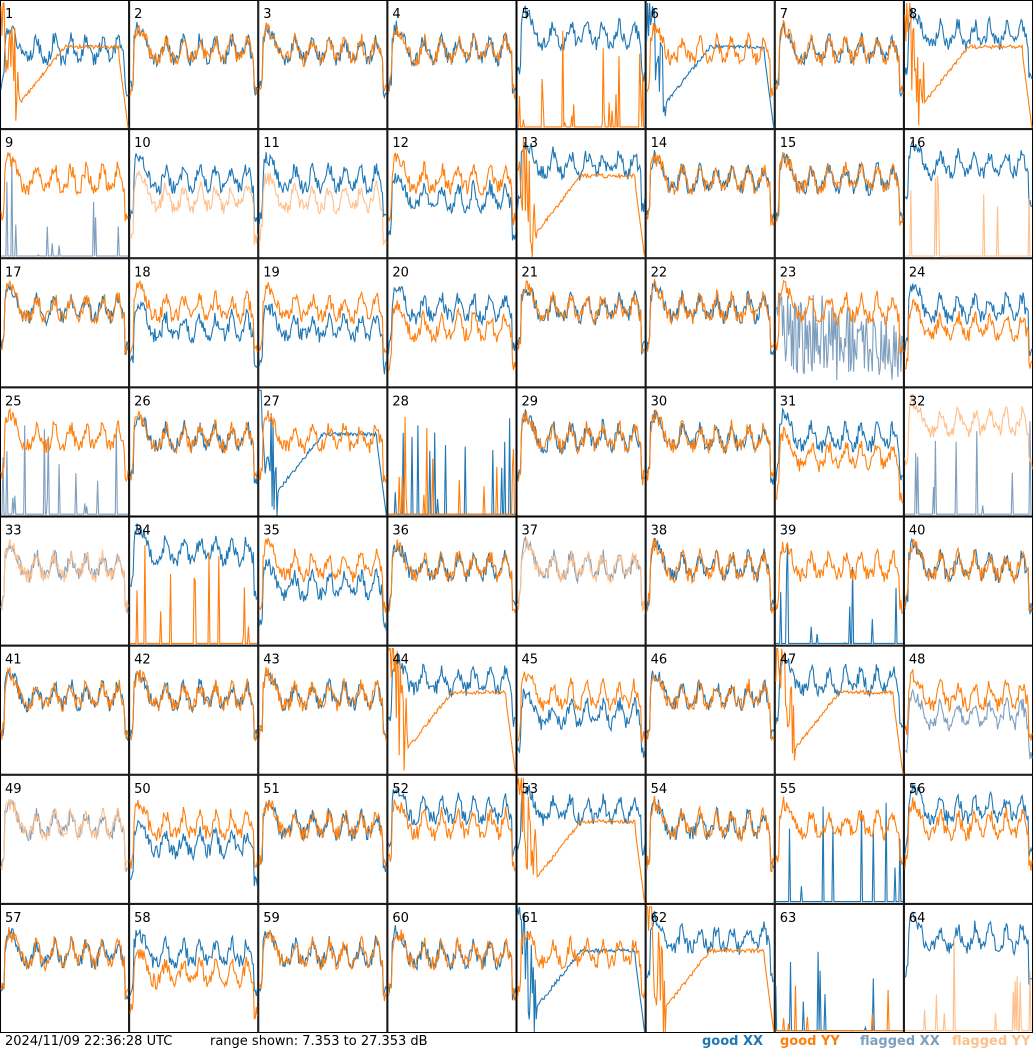  Describe the element at coordinates (271, 272) in the screenshot. I see `panel-label: 19` at that location.